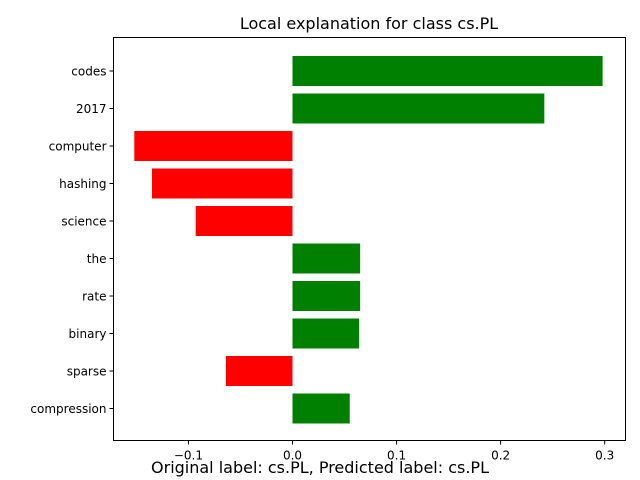  I want to click on y-label-the: the, so click(97, 259).